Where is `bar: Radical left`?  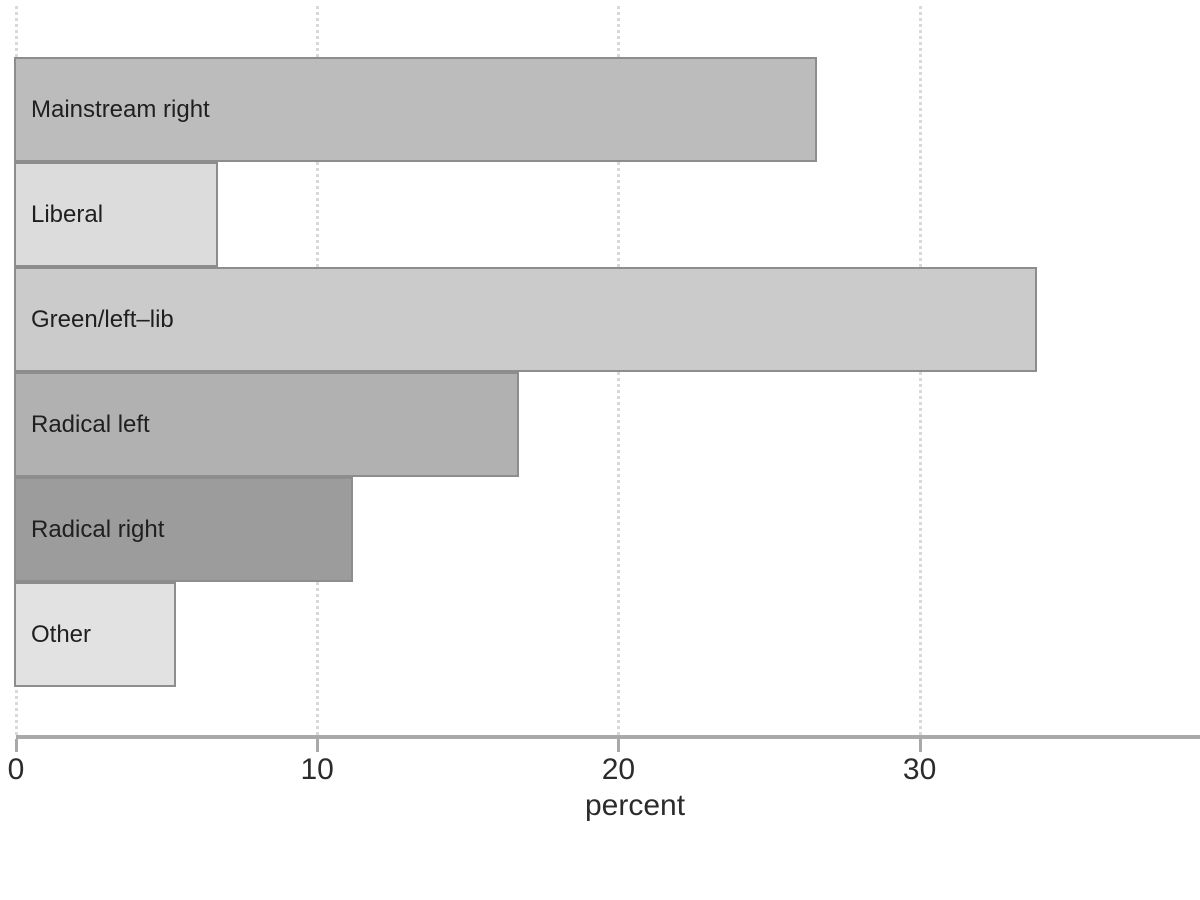
bar: Radical left is located at coordinates (266, 424).